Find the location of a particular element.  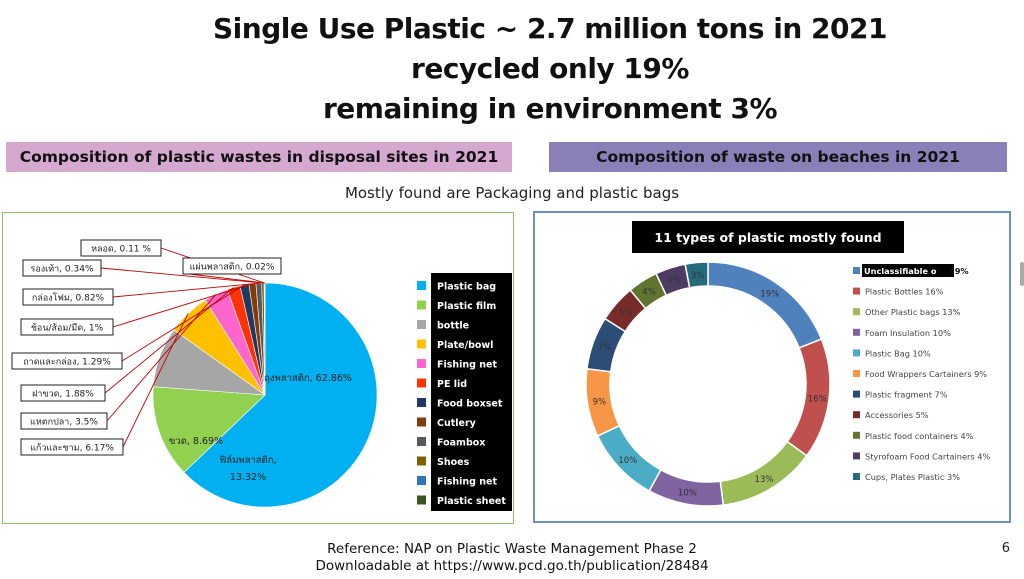

donut-legend-label-5: Food Wrappers Cartainers 9% is located at coordinates (926, 374).